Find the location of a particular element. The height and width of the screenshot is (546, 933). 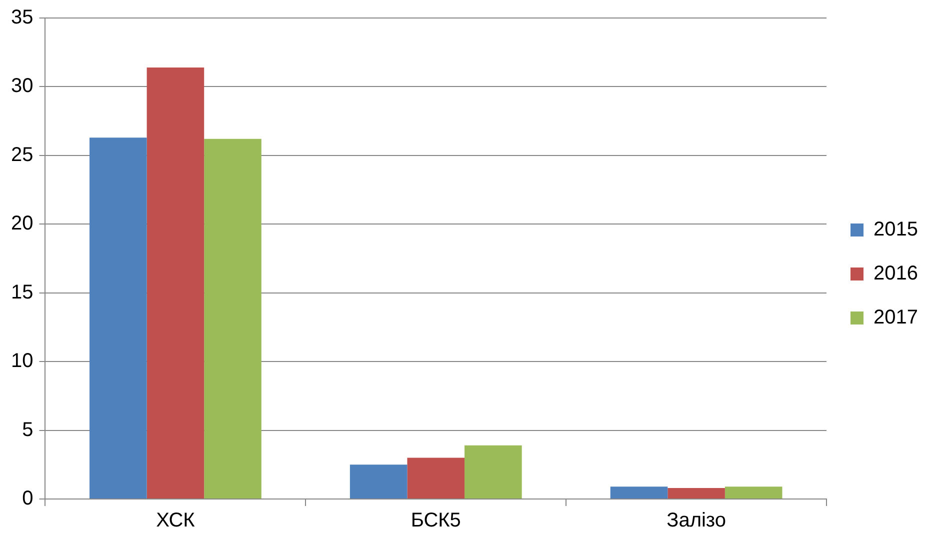

y-tick-label: 25 is located at coordinates (22, 155).